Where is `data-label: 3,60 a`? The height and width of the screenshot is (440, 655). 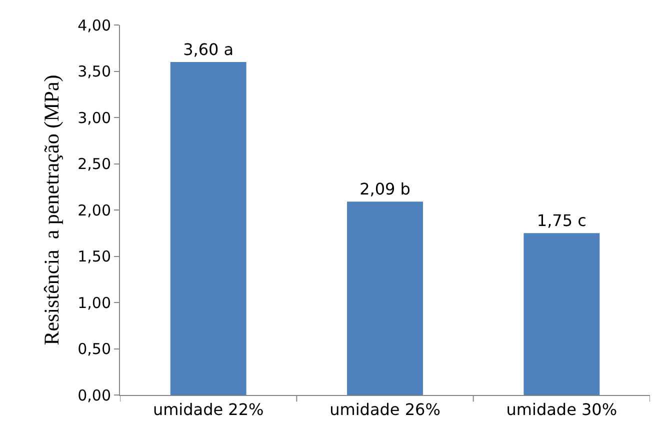 data-label: 3,60 a is located at coordinates (208, 49).